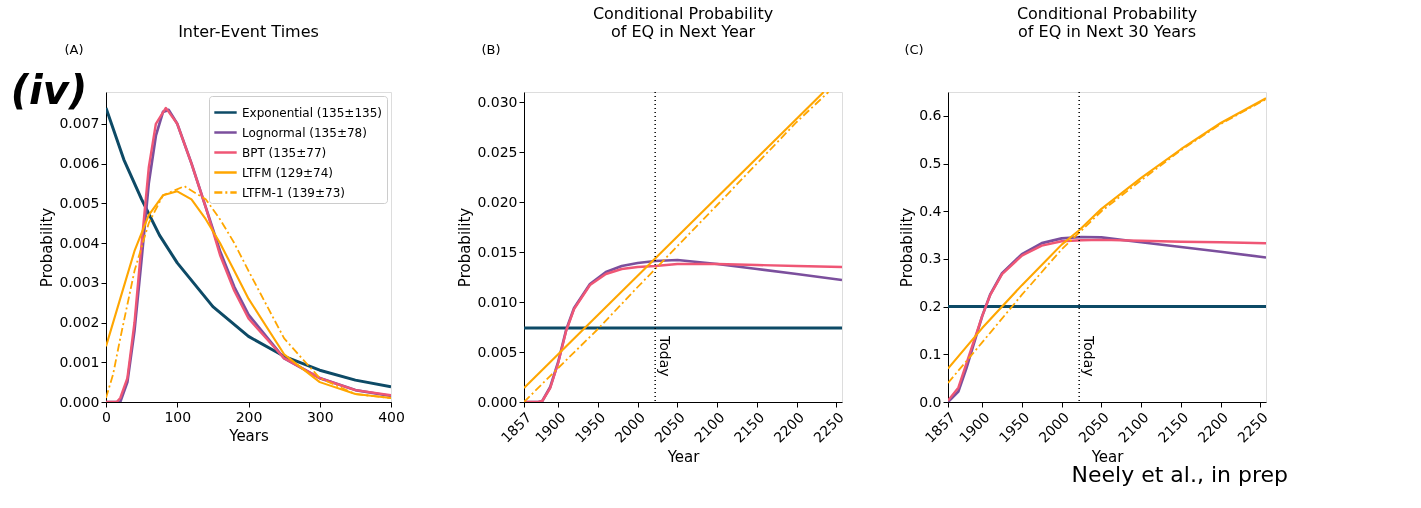  What do you see at coordinates (930, 210) in the screenshot?
I see `y-tick-label: 0.4` at bounding box center [930, 210].